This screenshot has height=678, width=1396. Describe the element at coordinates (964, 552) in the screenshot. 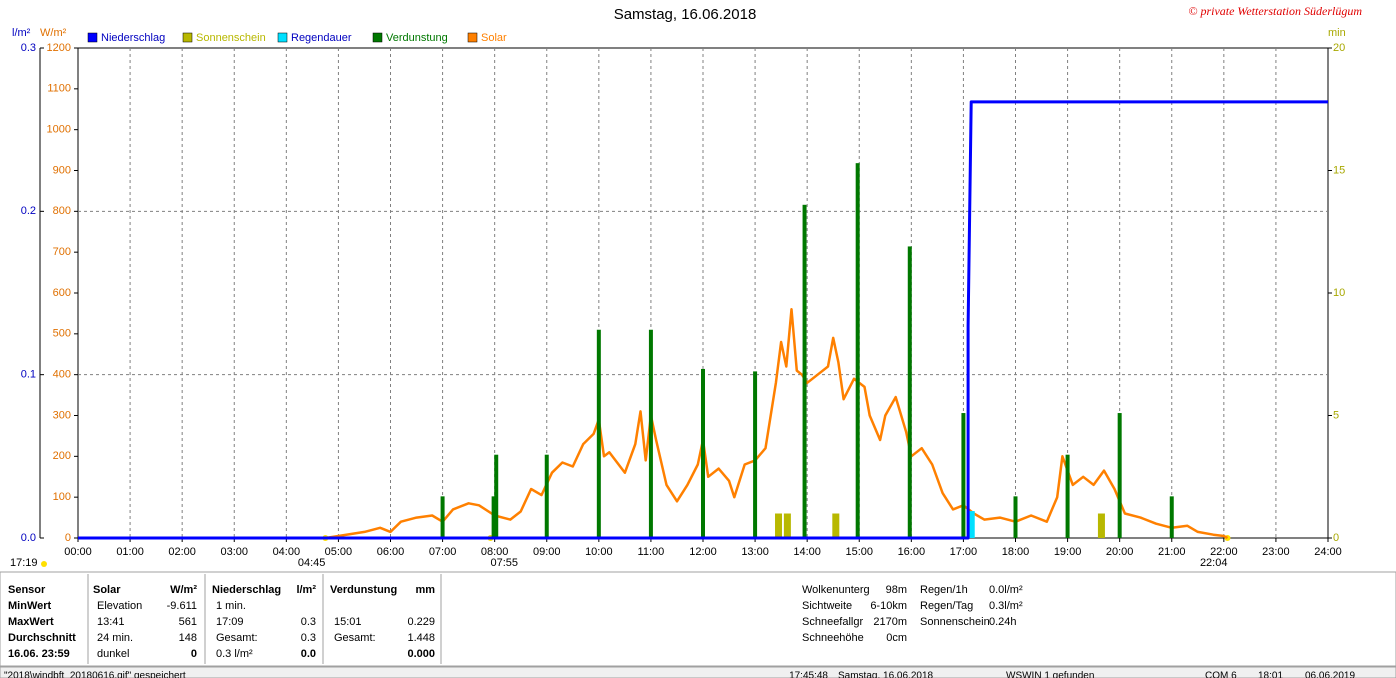

I see `x-tick-label: 17:00` at that location.